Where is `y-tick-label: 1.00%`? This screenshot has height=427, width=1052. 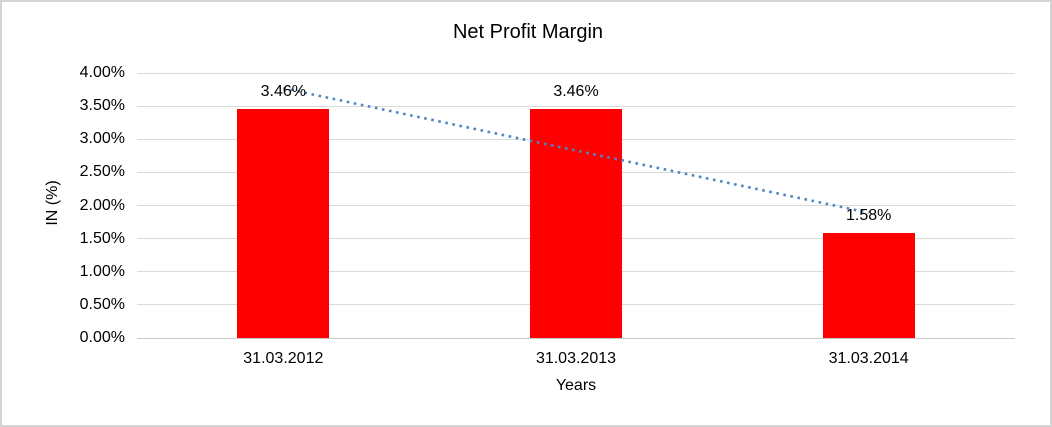
y-tick-label: 1.00% is located at coordinates (102, 271).